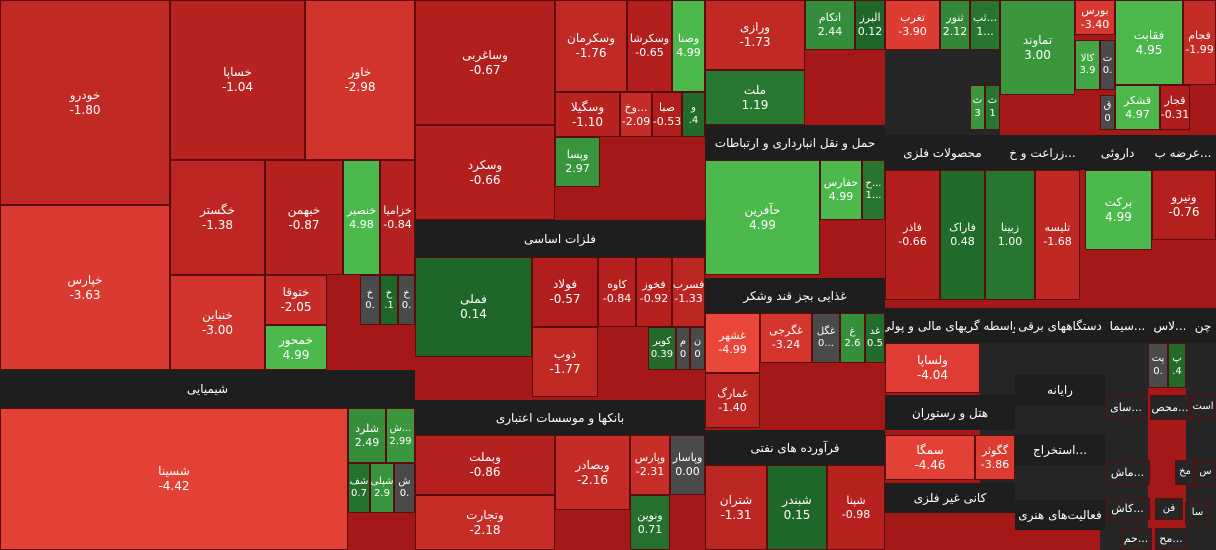  What do you see at coordinates (1149, 42) in the screenshot?
I see `stock-tile: فقابت 4.95` at bounding box center [1149, 42].